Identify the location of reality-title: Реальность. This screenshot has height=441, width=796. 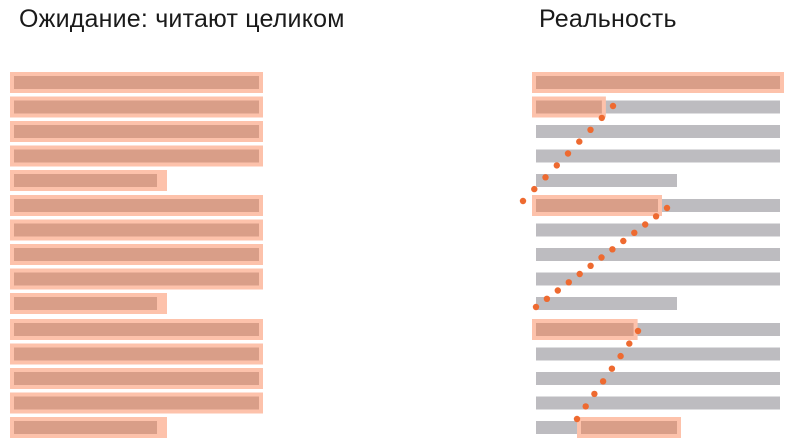
(608, 19).